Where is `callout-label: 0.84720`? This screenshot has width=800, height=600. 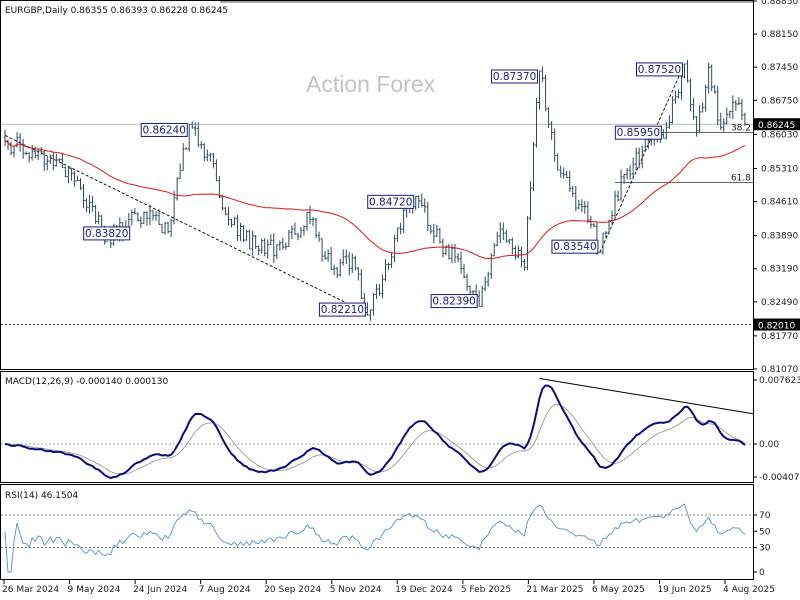 callout-label: 0.84720 is located at coordinates (390, 202).